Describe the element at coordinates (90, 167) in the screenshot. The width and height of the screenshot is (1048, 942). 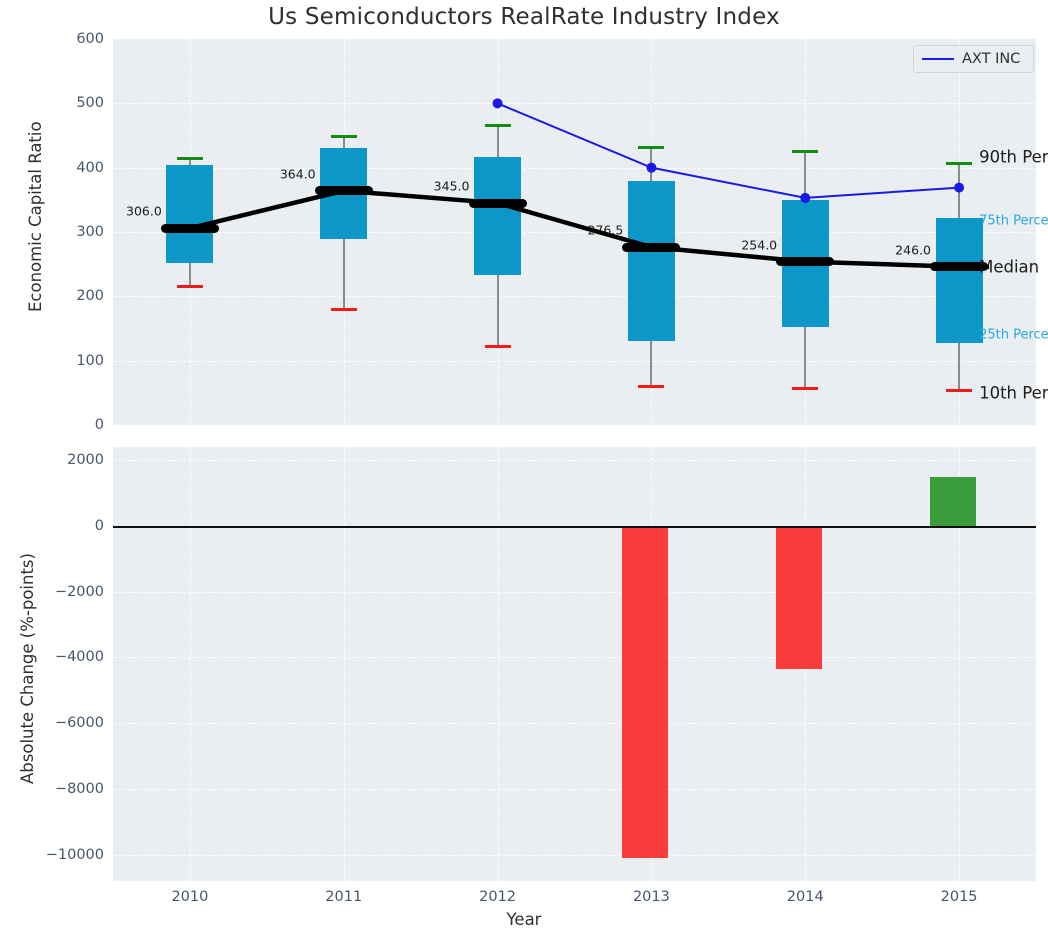
I see `y-tick-label-top: 400` at that location.